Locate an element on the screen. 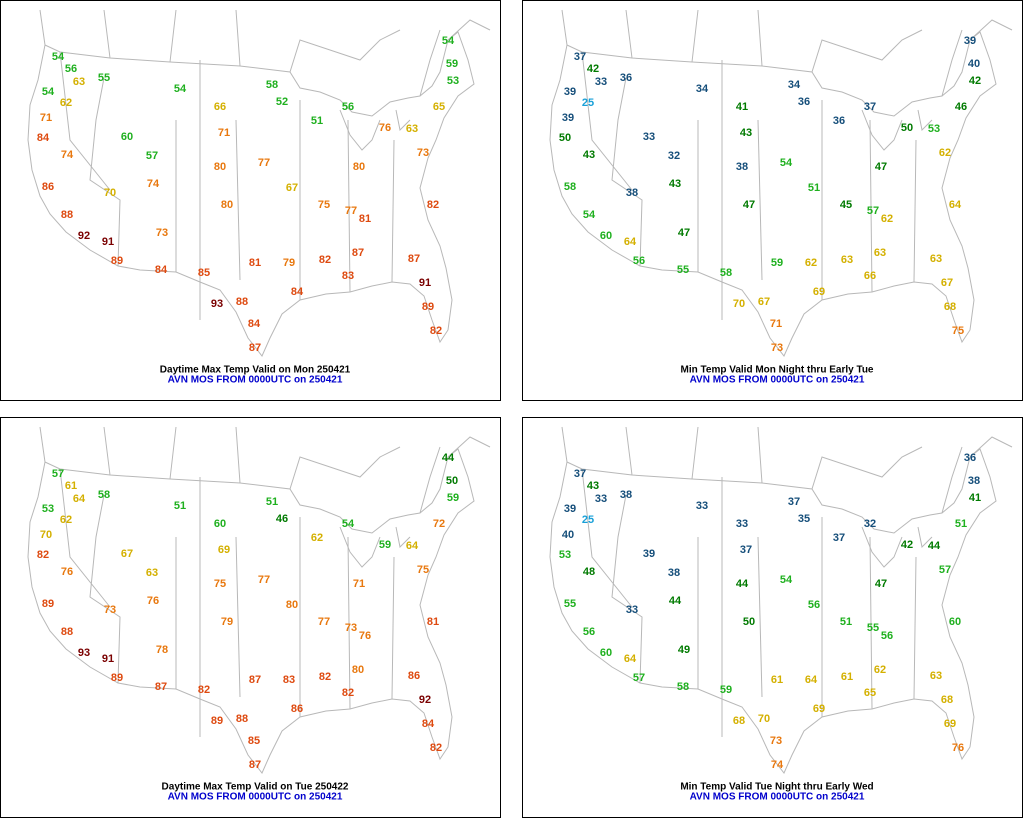  station-value: 93 is located at coordinates (84, 653).